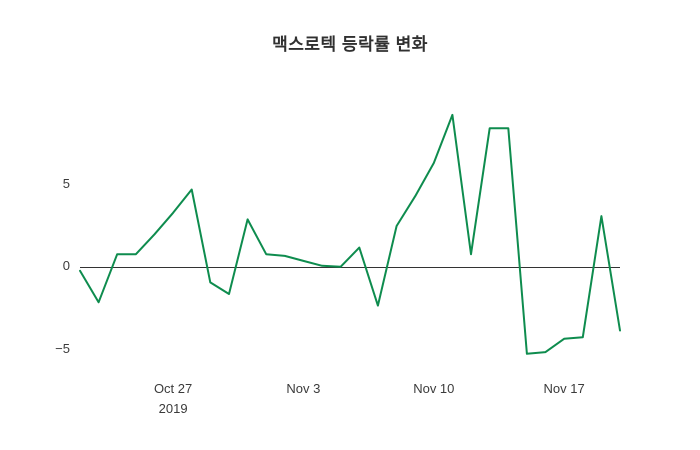 The width and height of the screenshot is (700, 450). Describe the element at coordinates (350, 44) in the screenshot. I see `chart-title: 맥스로텍 등락률 변화` at that location.